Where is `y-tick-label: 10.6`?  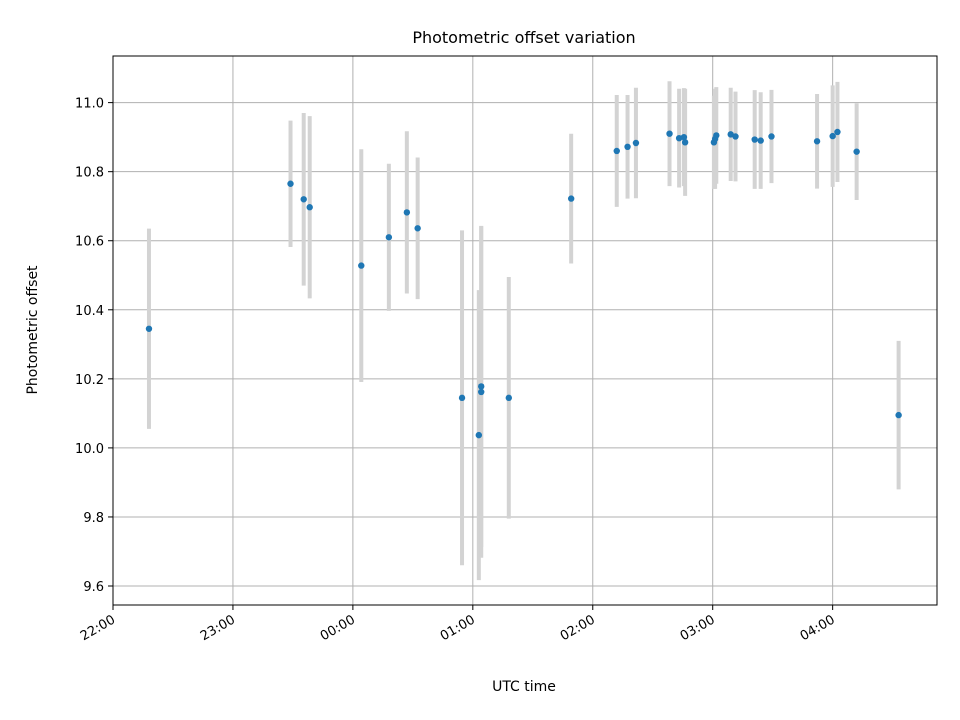
y-tick-label: 10.6 is located at coordinates (89, 242).